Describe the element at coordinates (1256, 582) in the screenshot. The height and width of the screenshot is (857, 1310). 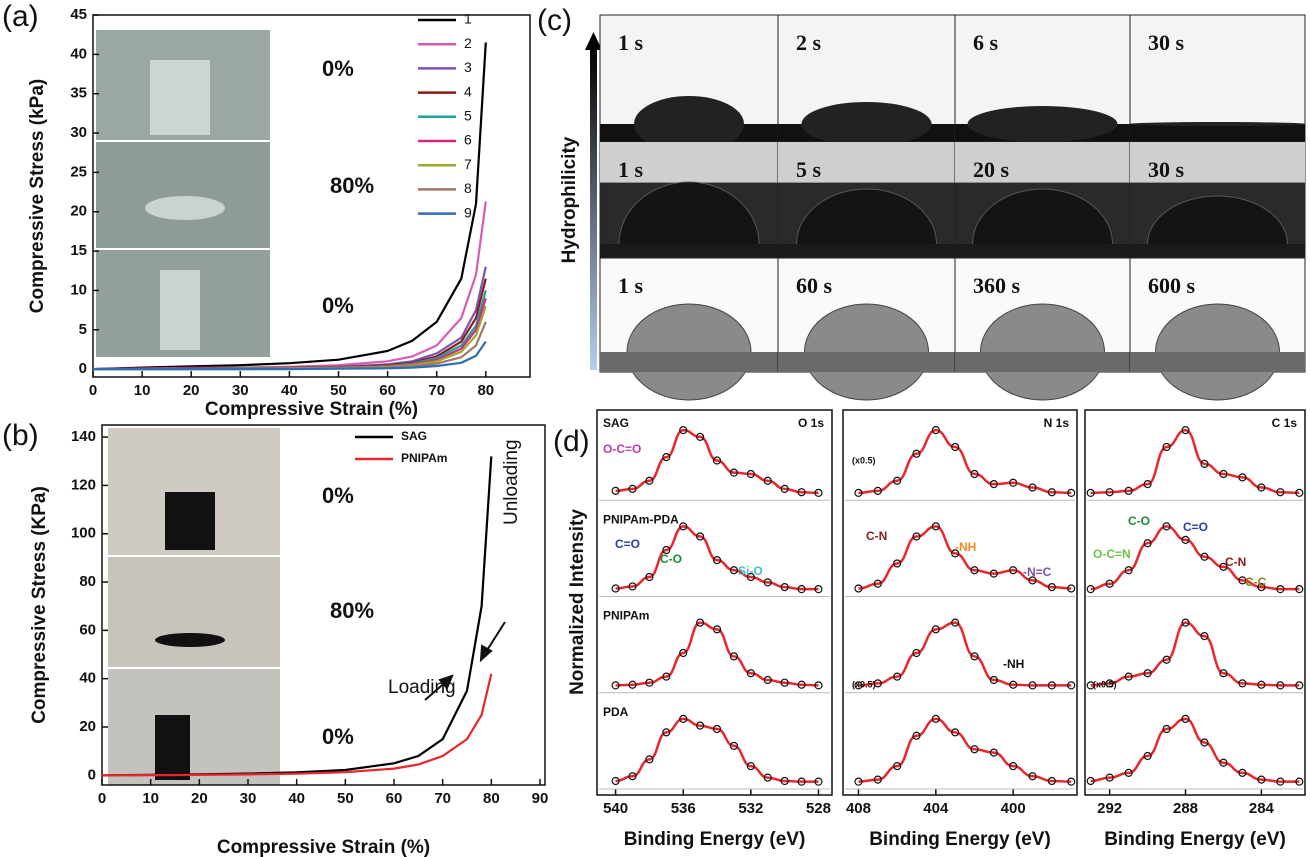
I see `peak-label: C-C` at that location.